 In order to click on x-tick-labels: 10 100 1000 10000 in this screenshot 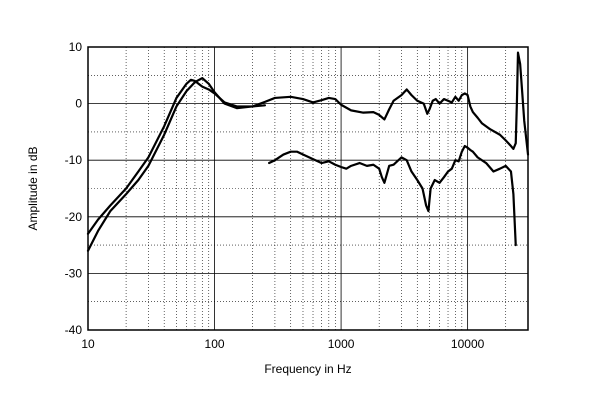, I will do `click(282, 344)`.